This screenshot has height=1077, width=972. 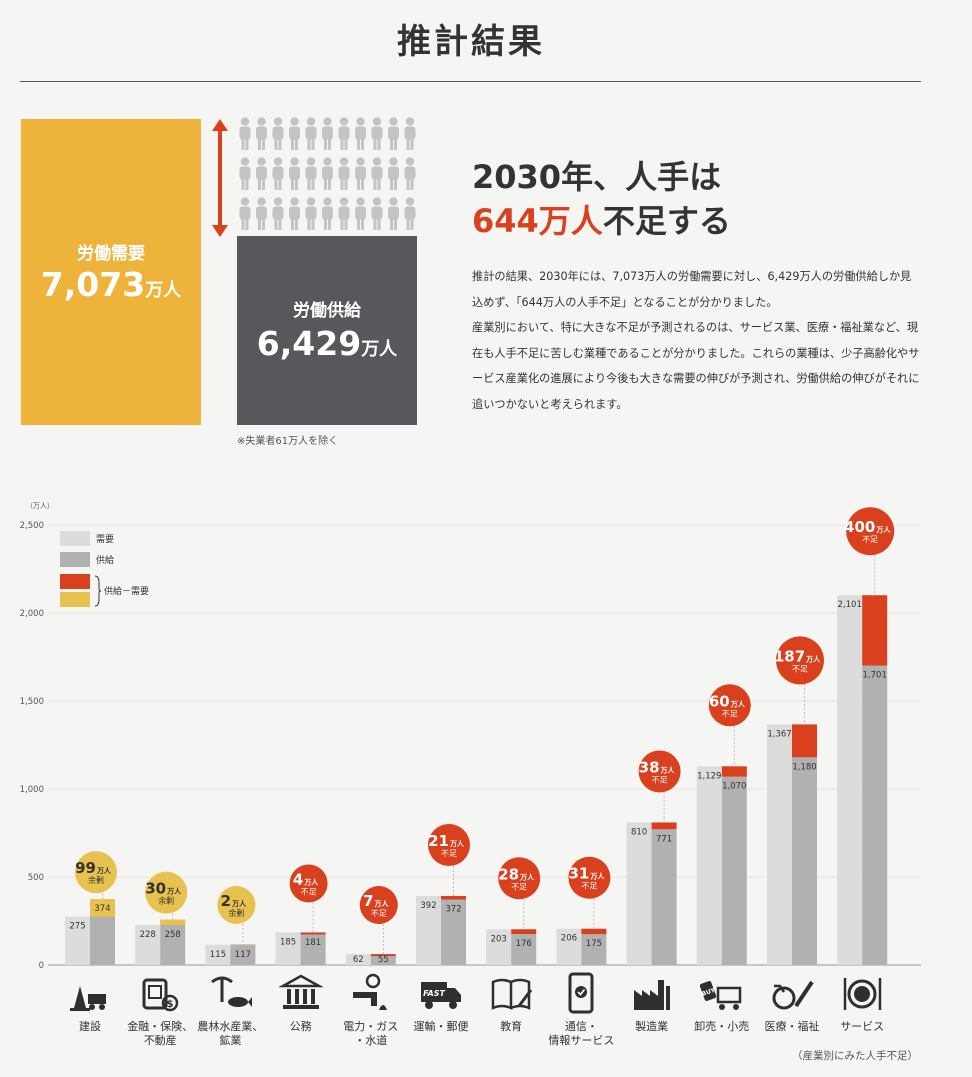 I want to click on demand-value-label: 1,129, so click(x=709, y=776).